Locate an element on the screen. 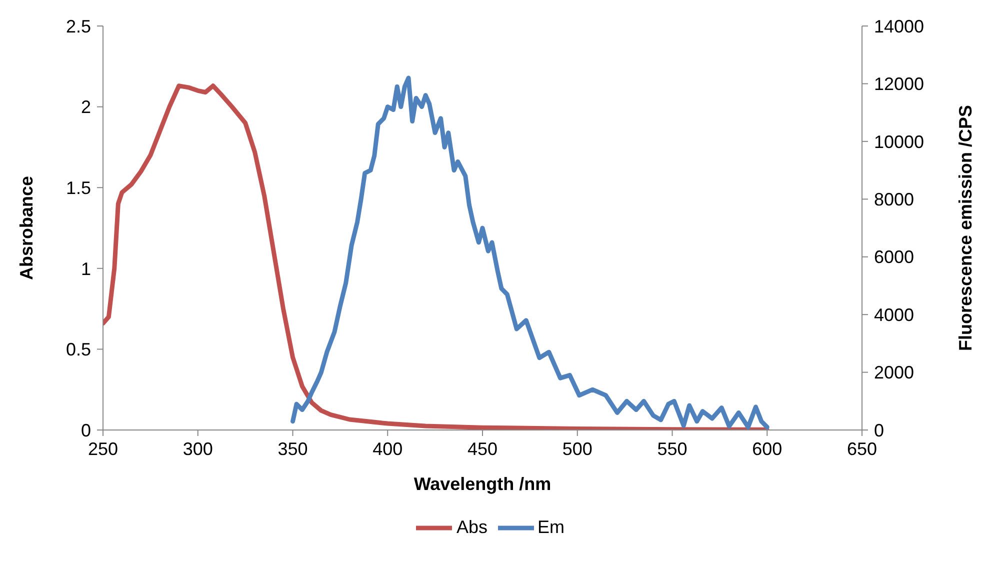  y-tick-label: 2.5 is located at coordinates (78, 26).